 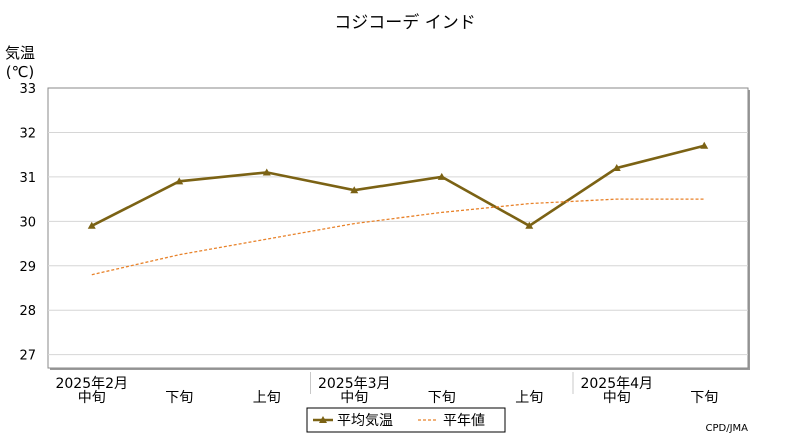 What do you see at coordinates (27, 133) in the screenshot?
I see `y-tick-label: 32` at bounding box center [27, 133].